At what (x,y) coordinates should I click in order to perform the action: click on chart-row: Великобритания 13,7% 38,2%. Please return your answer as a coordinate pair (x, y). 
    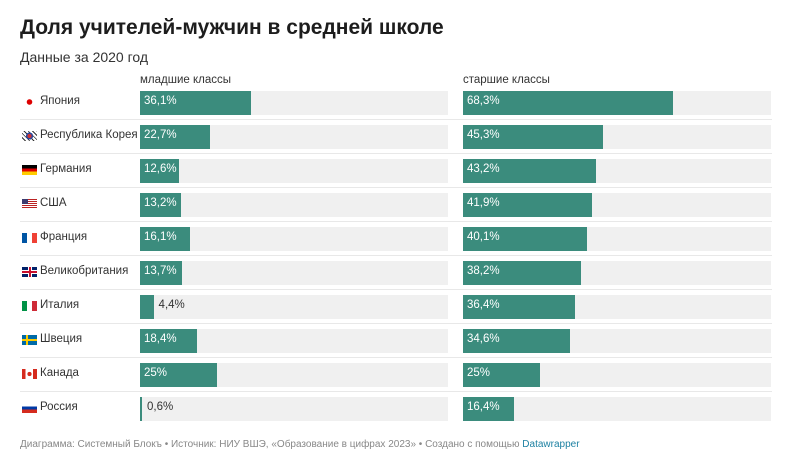
    Looking at the image, I should click on (396, 273).